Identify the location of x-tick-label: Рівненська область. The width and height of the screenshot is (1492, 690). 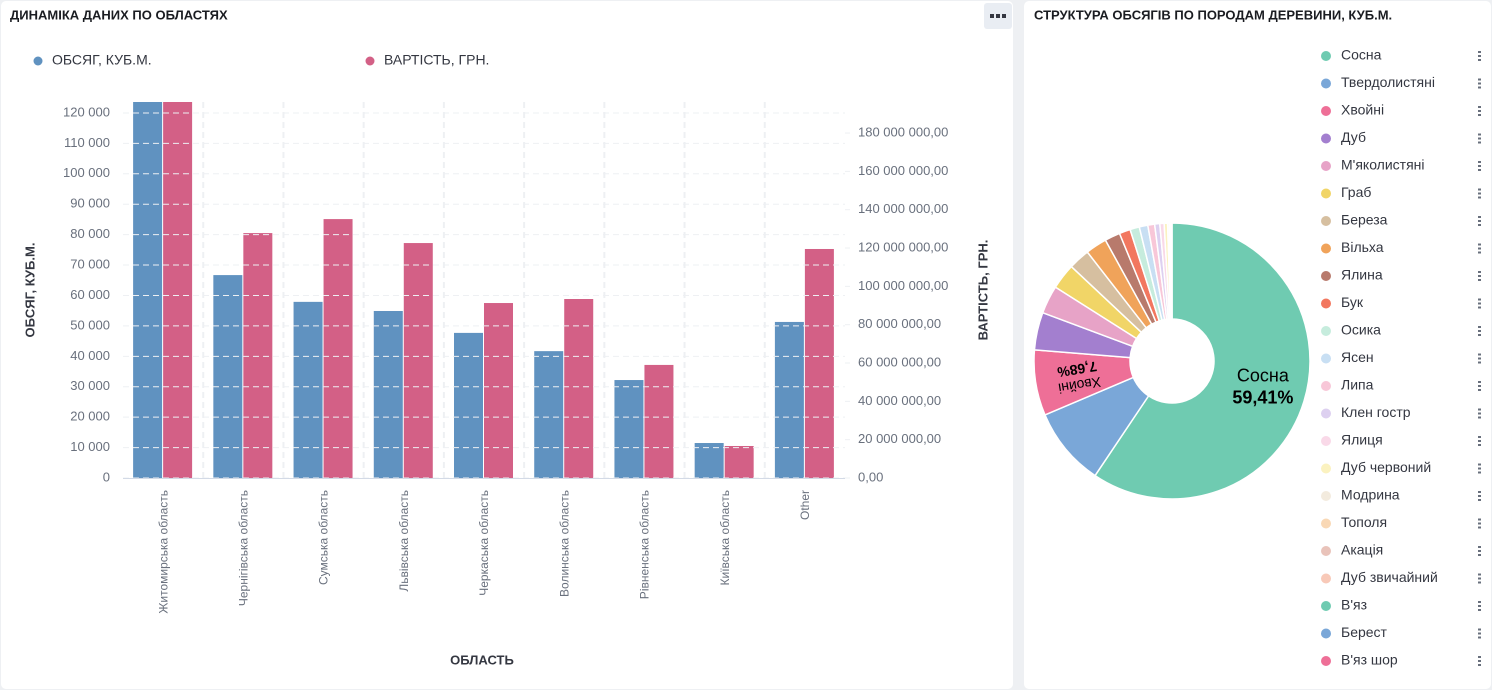
(645, 544).